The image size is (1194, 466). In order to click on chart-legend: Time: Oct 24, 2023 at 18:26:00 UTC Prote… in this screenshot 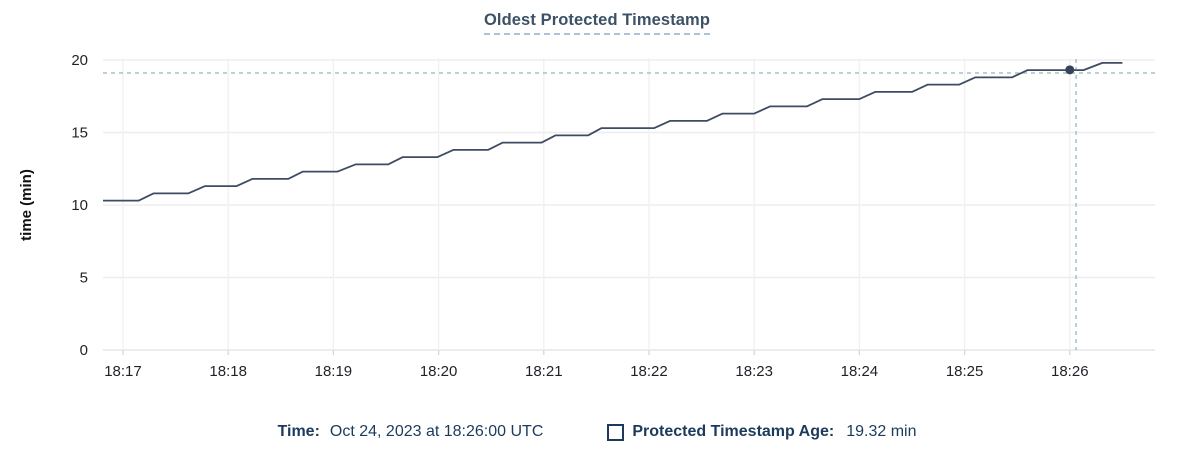, I will do `click(597, 432)`.